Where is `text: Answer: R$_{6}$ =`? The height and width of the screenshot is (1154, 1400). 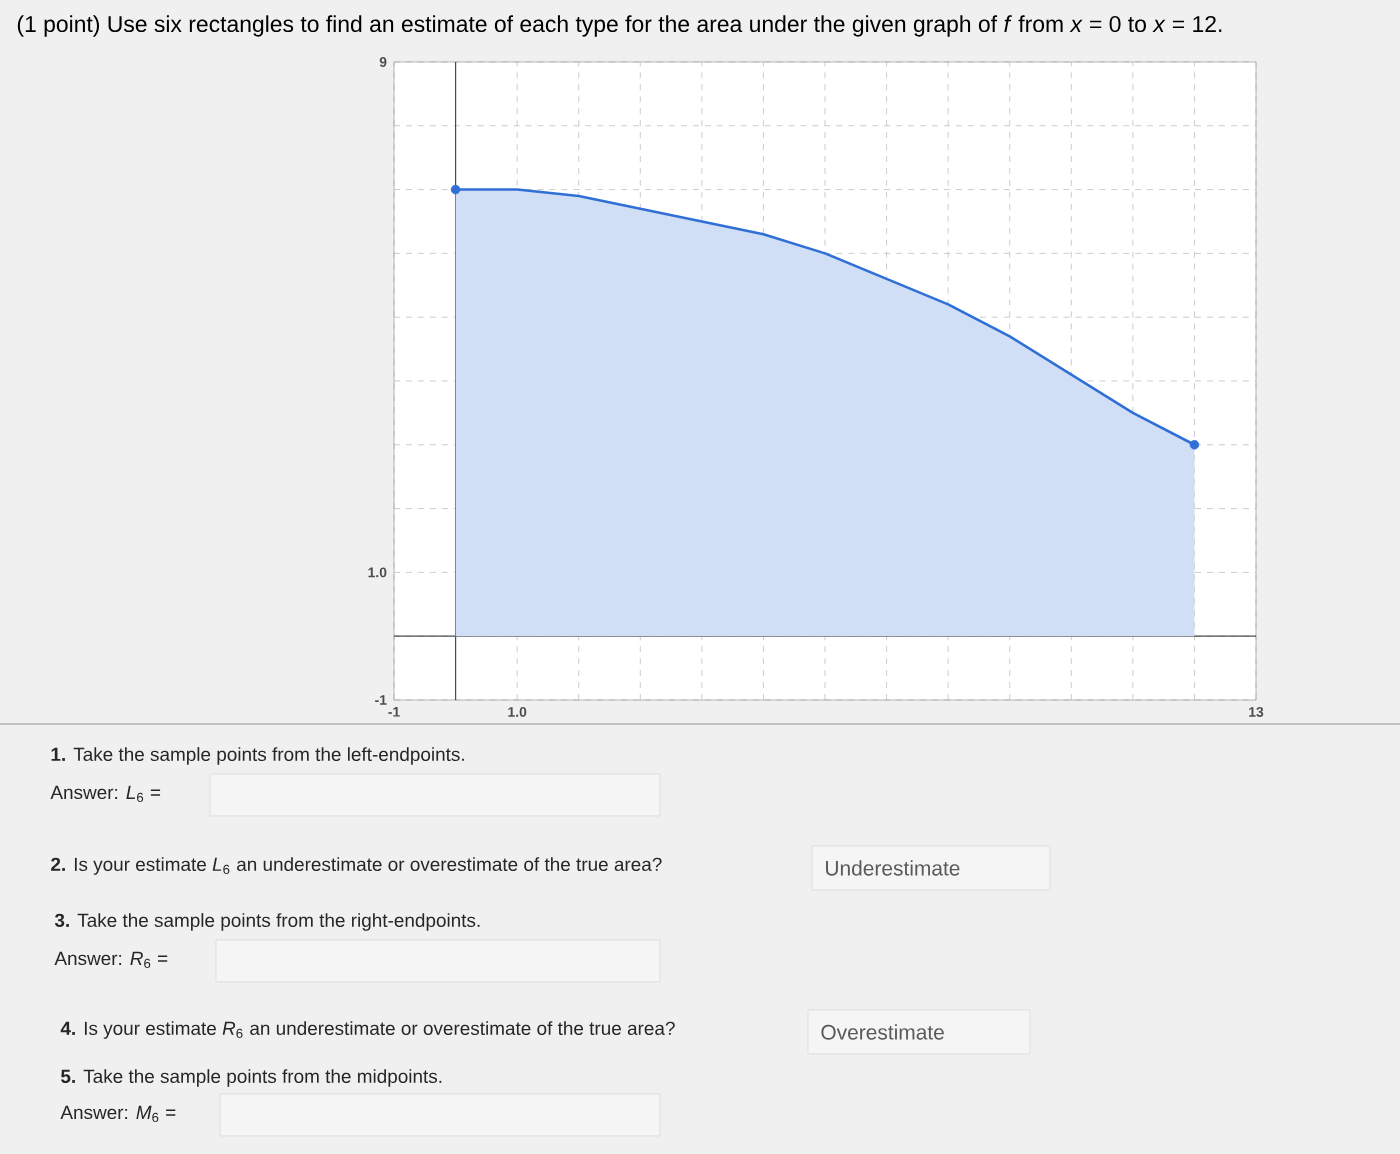 text: Answer: R$_{6}$ = is located at coordinates (111, 960).